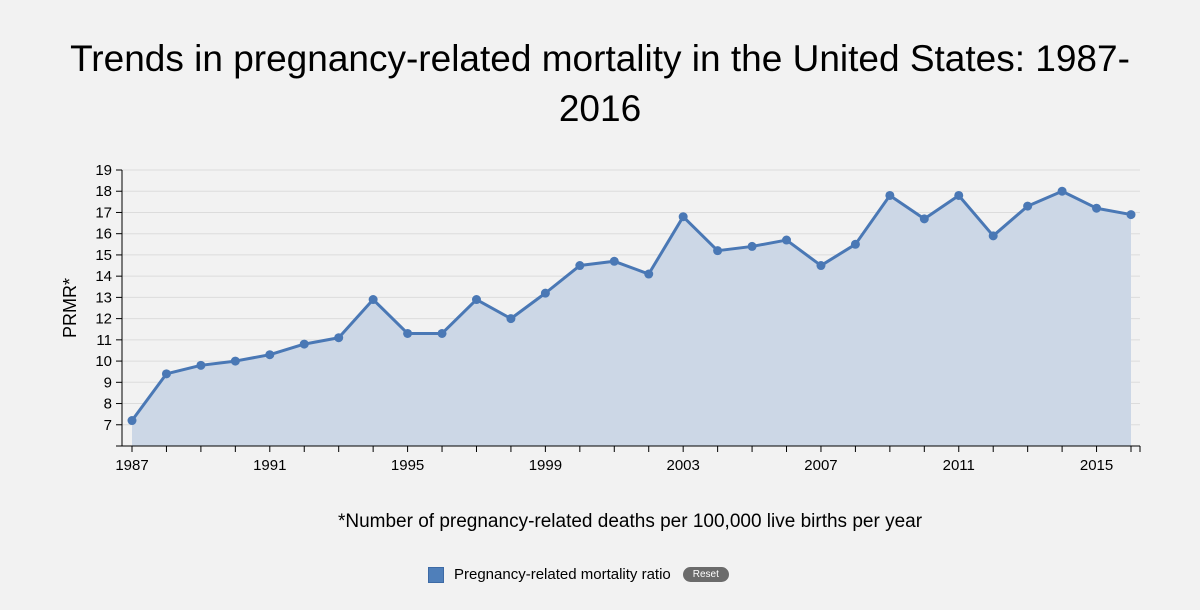  Describe the element at coordinates (436, 574) in the screenshot. I see `legend-swatch` at that location.